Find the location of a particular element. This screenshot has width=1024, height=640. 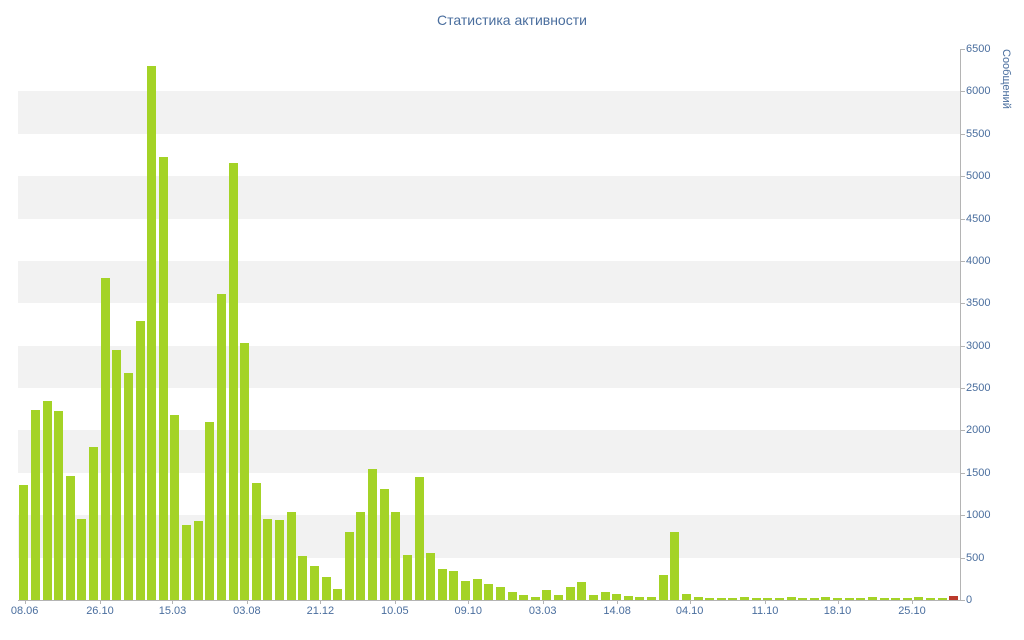

y-tick-label: 3000 is located at coordinates (978, 345).